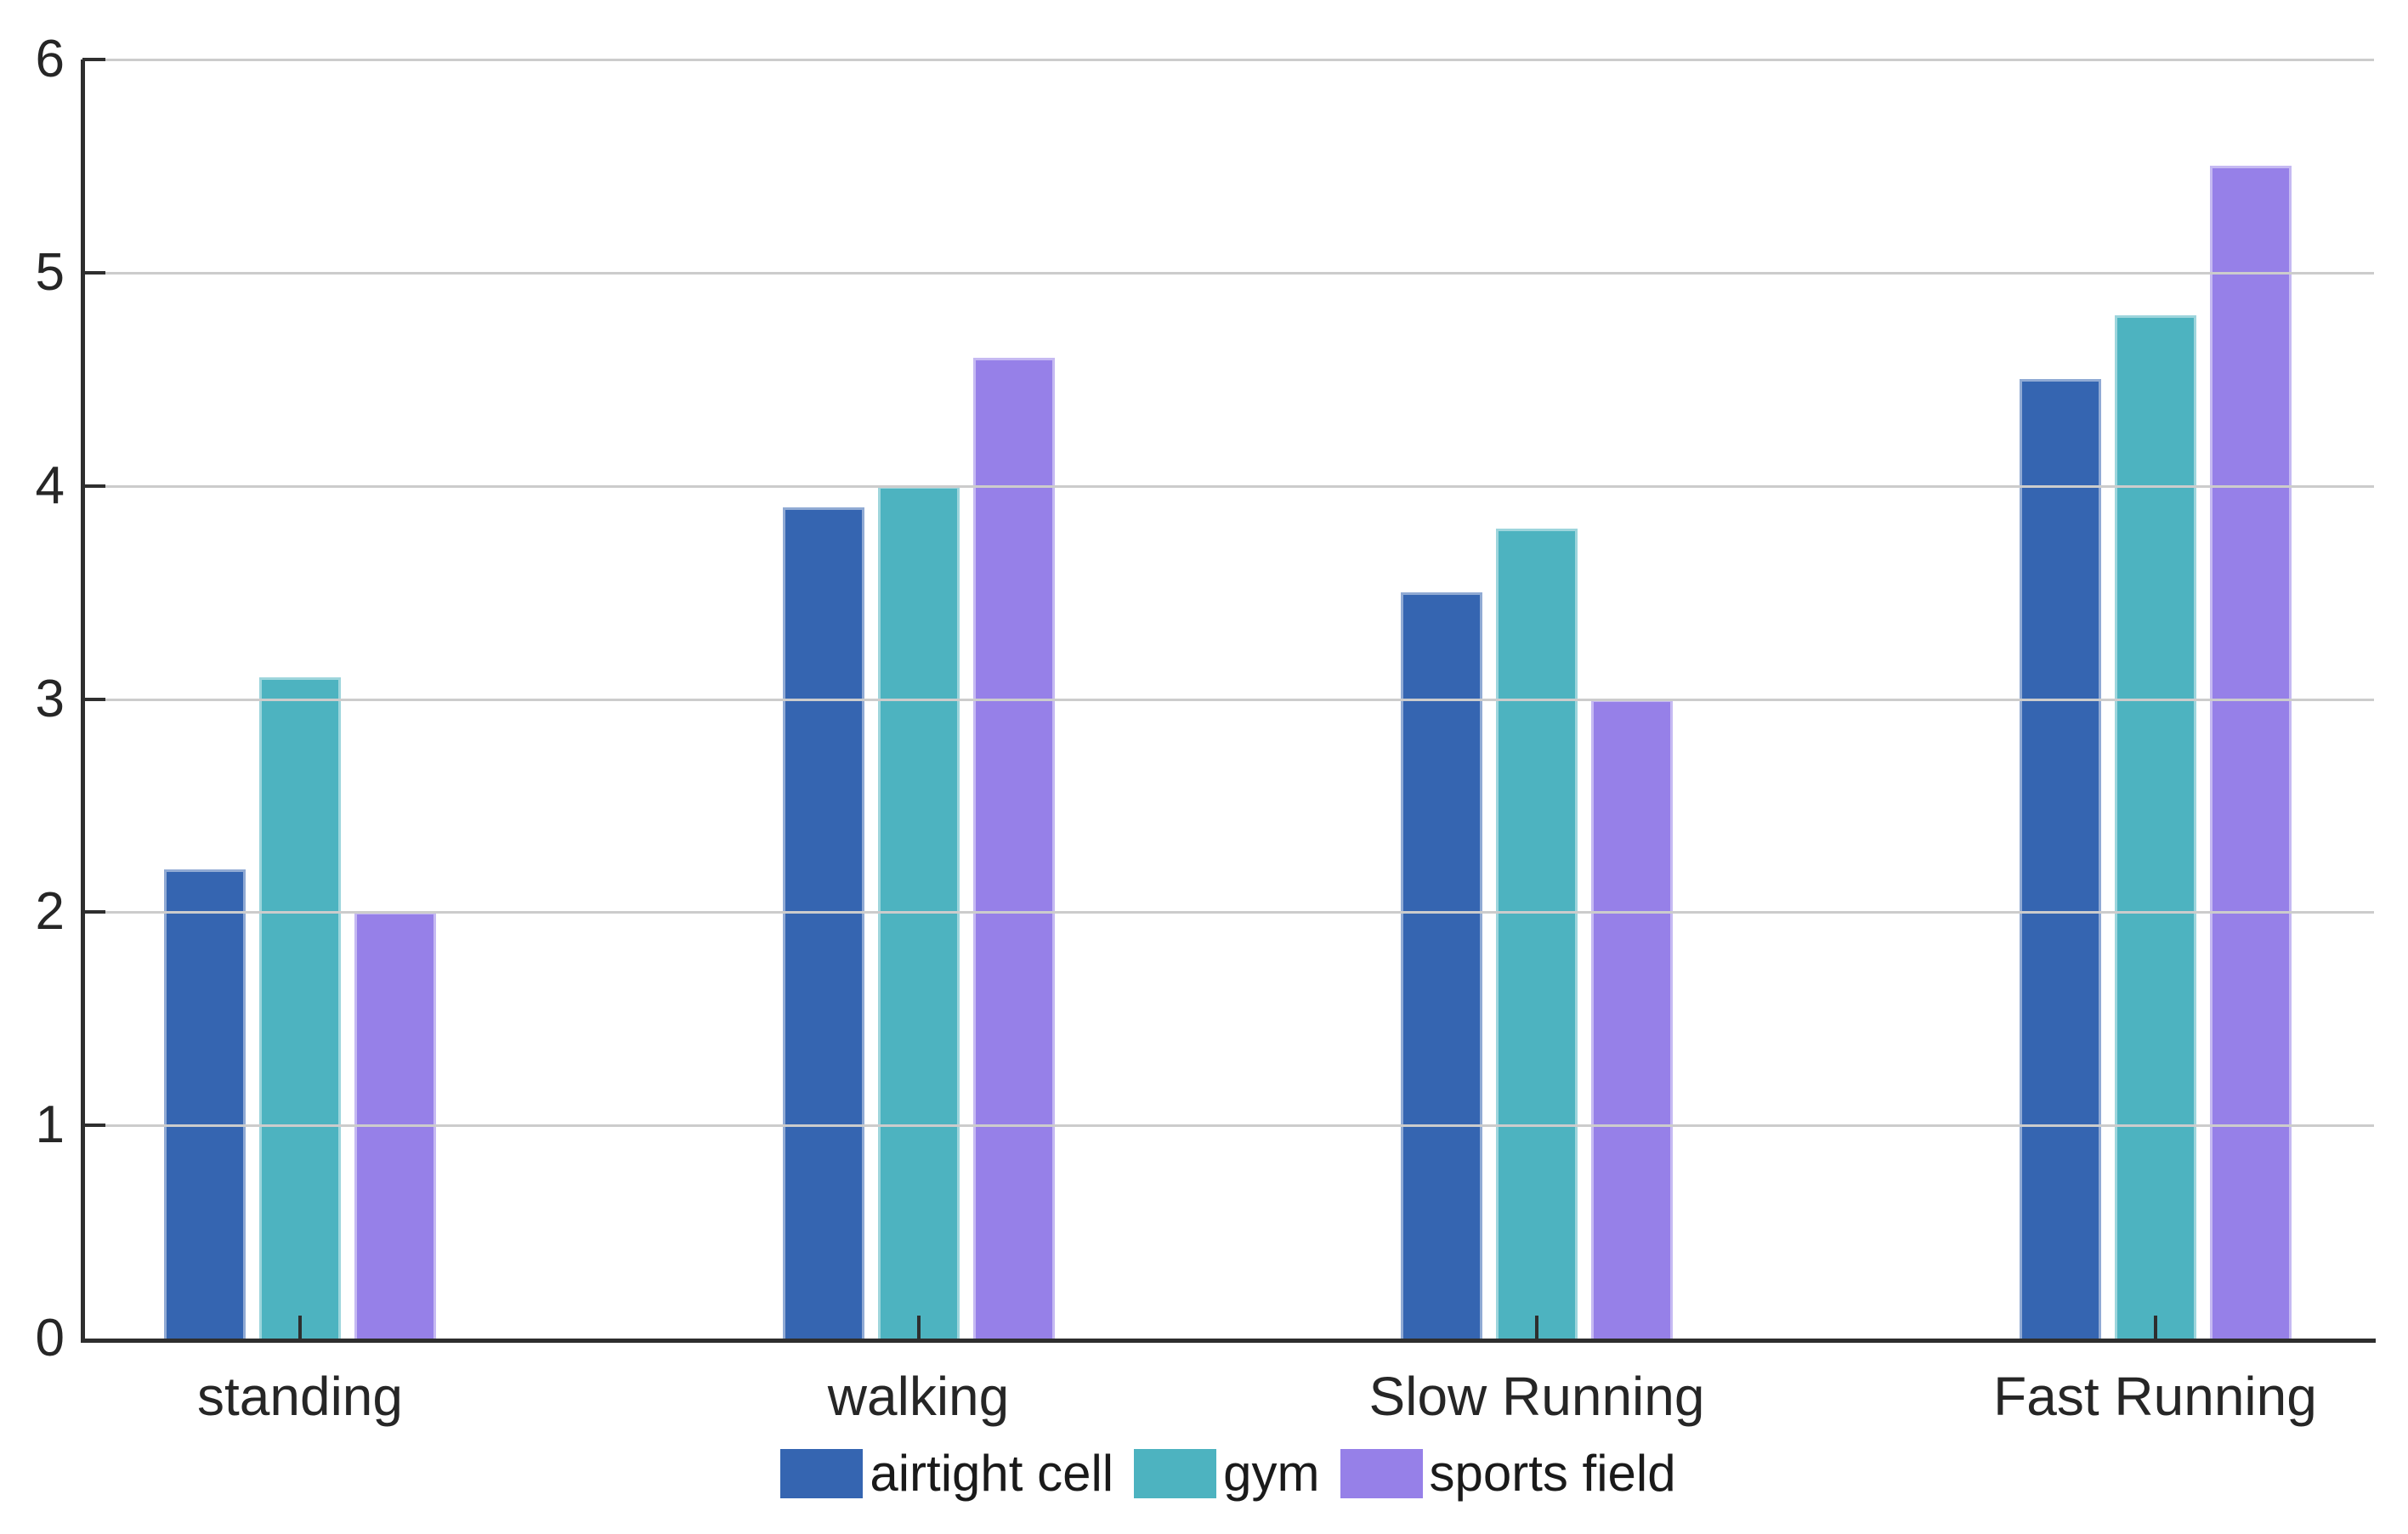 This screenshot has width=2408, height=1534. I want to click on ytick-label-5: 5, so click(50, 272).